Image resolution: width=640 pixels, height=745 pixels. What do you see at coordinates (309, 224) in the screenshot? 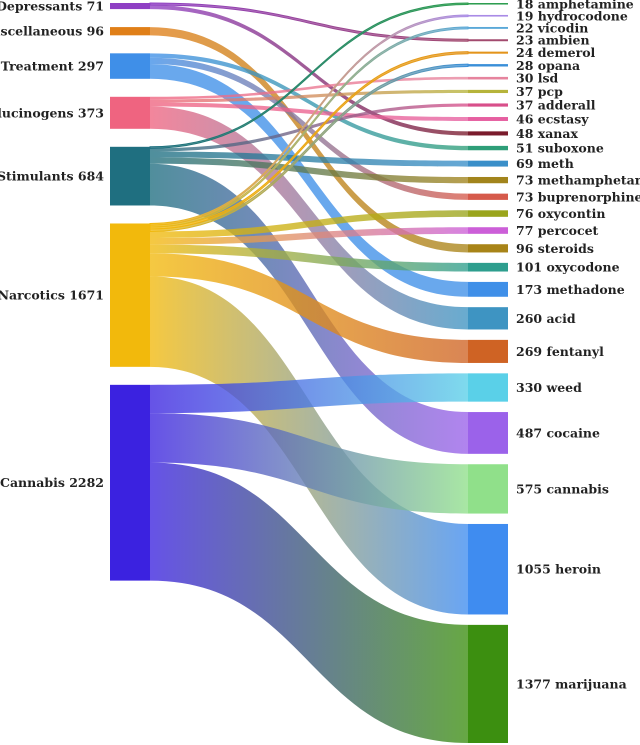
I see `link-narcotics-to-oxycontin` at bounding box center [309, 224].